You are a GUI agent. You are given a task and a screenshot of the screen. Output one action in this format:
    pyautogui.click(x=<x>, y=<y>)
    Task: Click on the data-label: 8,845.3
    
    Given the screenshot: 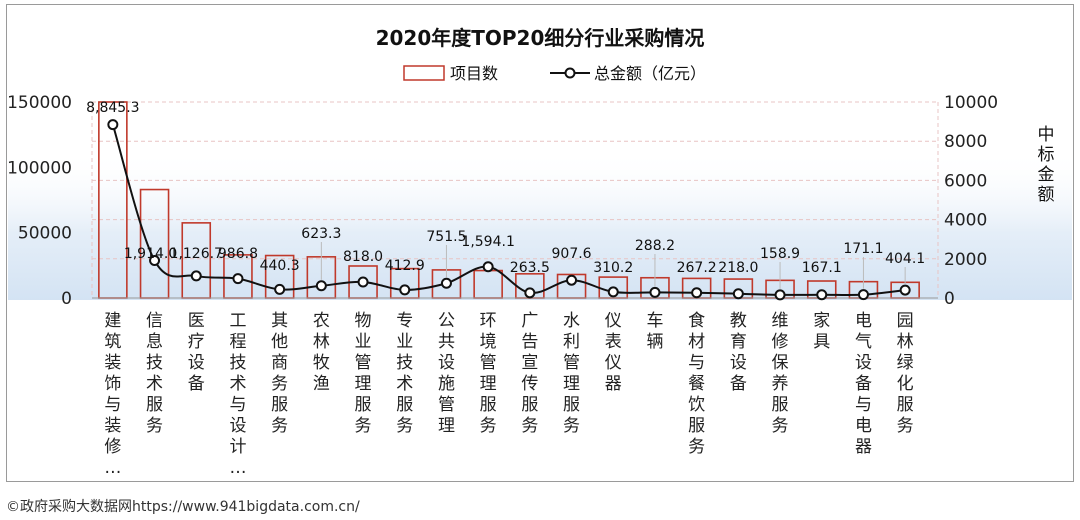 What is the action you would take?
    pyautogui.click(x=112, y=108)
    